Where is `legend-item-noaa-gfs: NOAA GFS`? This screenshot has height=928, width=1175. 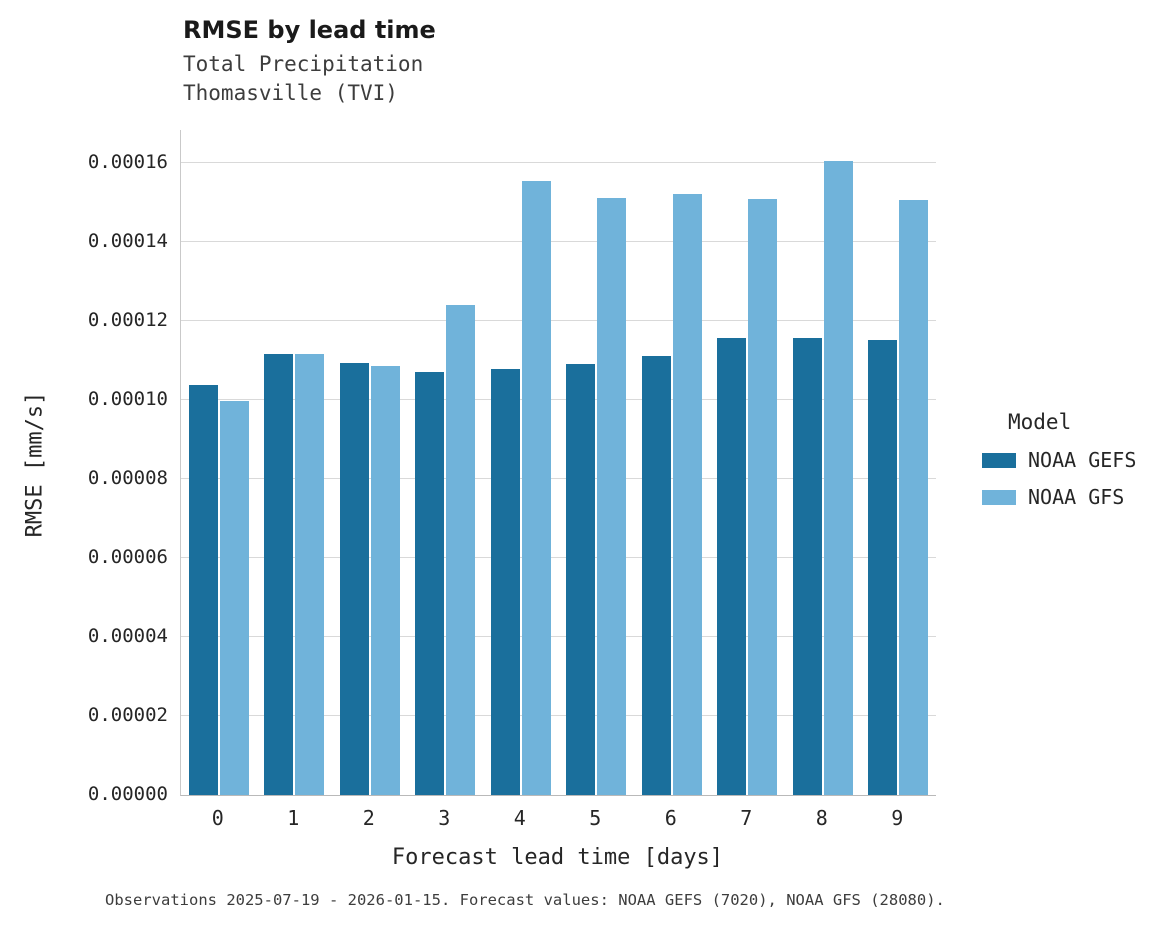
legend-item-noaa-gfs: NOAA GFS is located at coordinates (1077, 497).